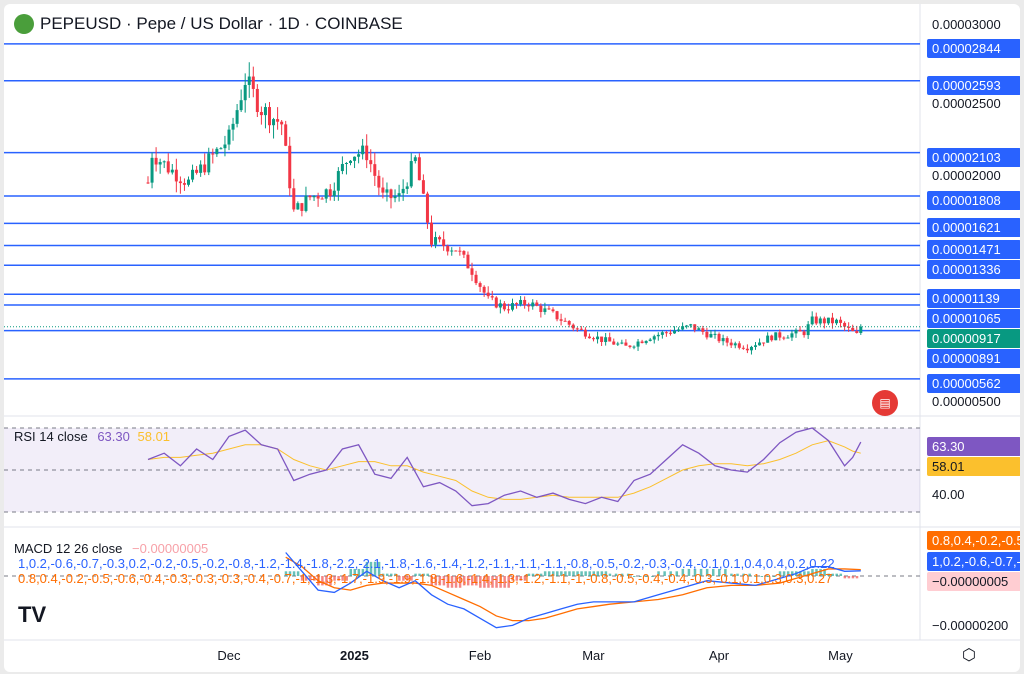 Image resolution: width=1024 pixels, height=674 pixels. Describe the element at coordinates (973, 250) in the screenshot. I see `level-price-label: 0.00001471` at that location.